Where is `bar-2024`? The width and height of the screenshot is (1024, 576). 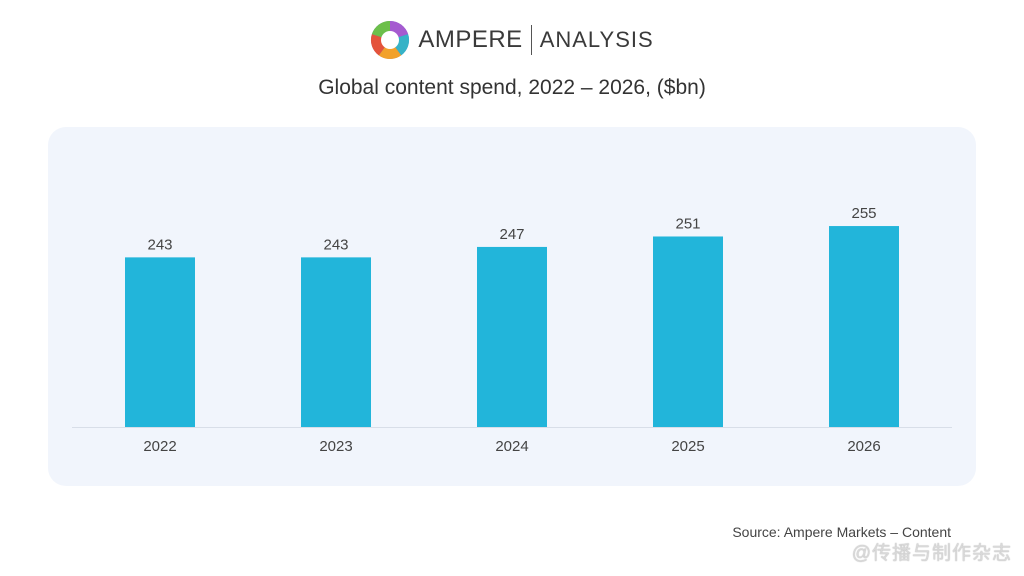
bar-2024 is located at coordinates (512, 336).